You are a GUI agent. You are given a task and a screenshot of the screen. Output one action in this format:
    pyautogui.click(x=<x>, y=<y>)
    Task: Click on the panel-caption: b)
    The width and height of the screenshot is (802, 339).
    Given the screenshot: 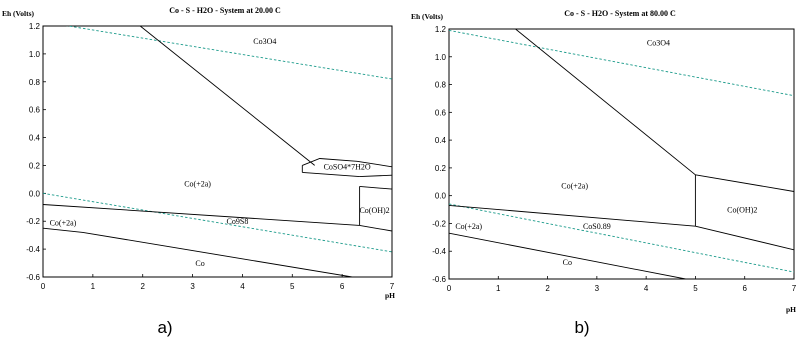 What is the action you would take?
    pyautogui.click(x=581, y=327)
    